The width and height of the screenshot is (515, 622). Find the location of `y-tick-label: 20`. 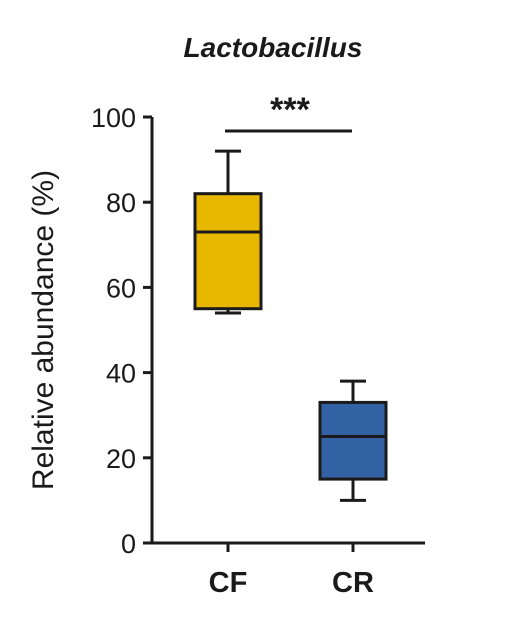

y-tick-label: 20 is located at coordinates (121, 459).